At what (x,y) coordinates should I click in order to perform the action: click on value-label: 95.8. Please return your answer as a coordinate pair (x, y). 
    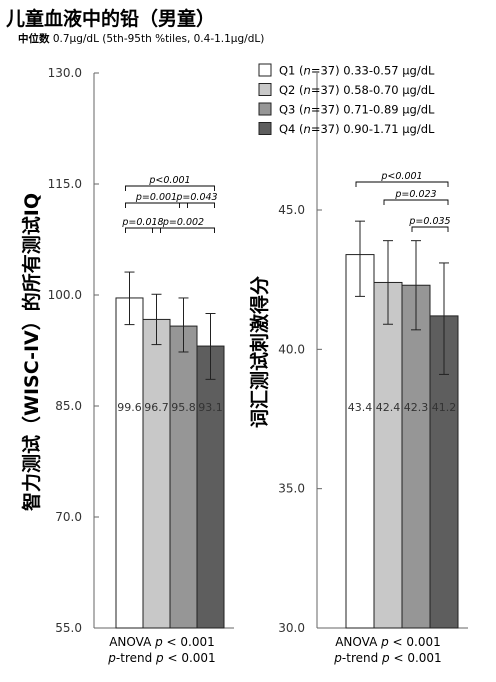
    Looking at the image, I should click on (183, 407).